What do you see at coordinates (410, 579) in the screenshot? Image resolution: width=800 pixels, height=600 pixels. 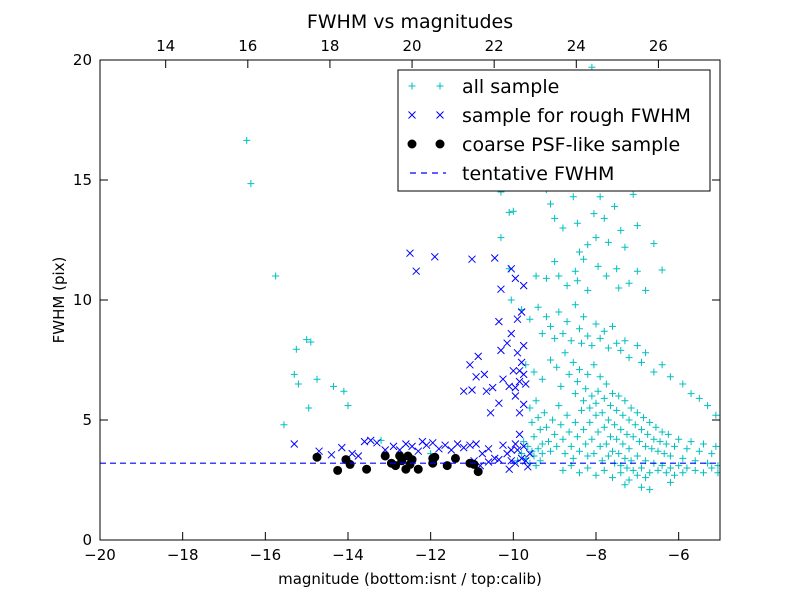 I see `x-axis-label: magnitude (bottom:isnt / top:calib)` at bounding box center [410, 579].